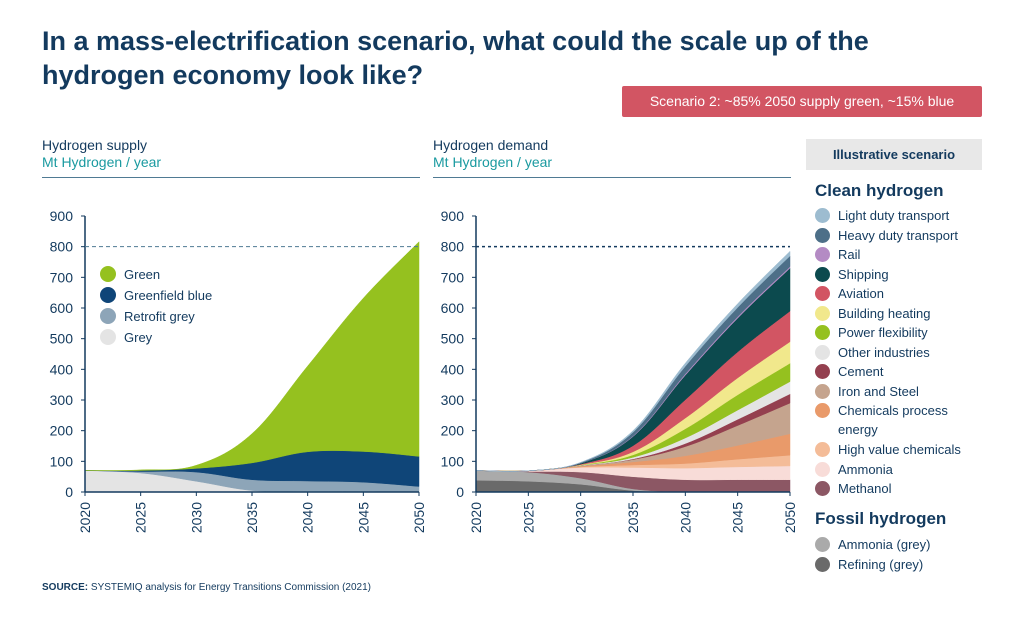  I want to click on legend-label: Ammonia (grey), so click(884, 544).